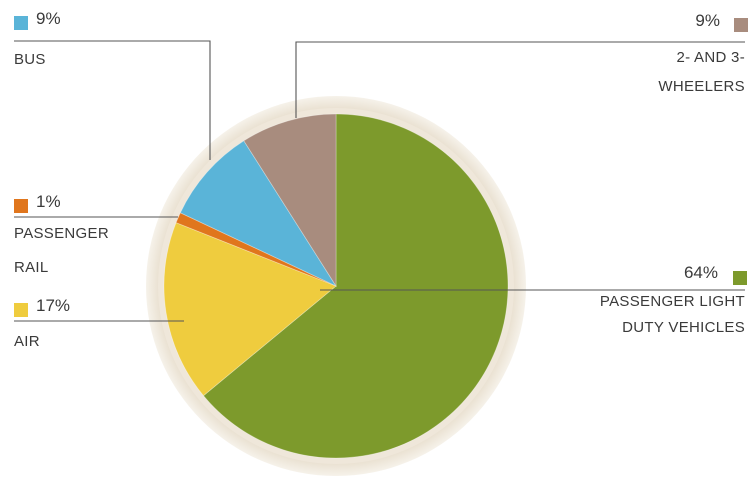 Image resolution: width=749 pixels, height=481 pixels. Describe the element at coordinates (112, 100) in the screenshot. I see `leader-line-bus` at that location.